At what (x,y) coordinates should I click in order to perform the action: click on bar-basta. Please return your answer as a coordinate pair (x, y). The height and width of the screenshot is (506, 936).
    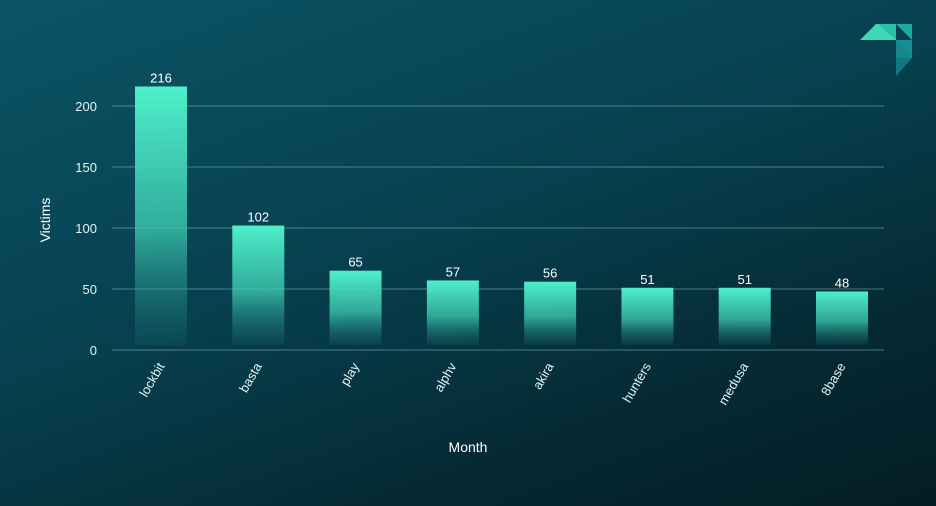
    Looking at the image, I should click on (258, 285).